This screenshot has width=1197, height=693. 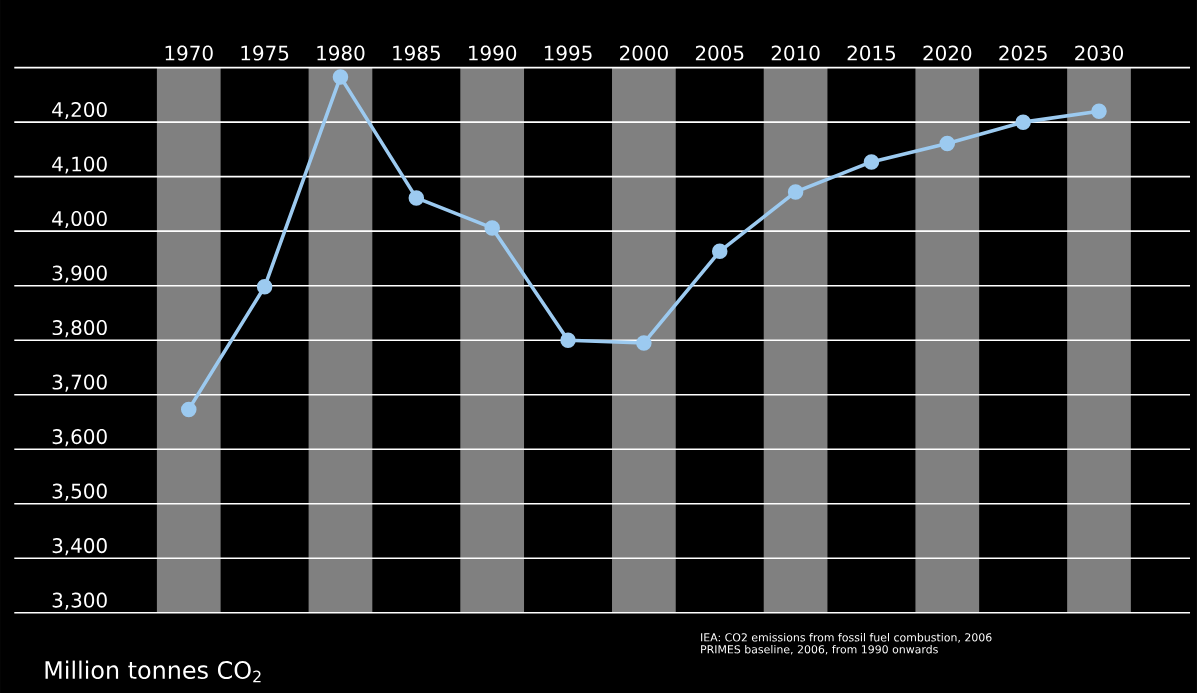 What do you see at coordinates (493, 53) in the screenshot?
I see `x-tick-label: 1990` at bounding box center [493, 53].